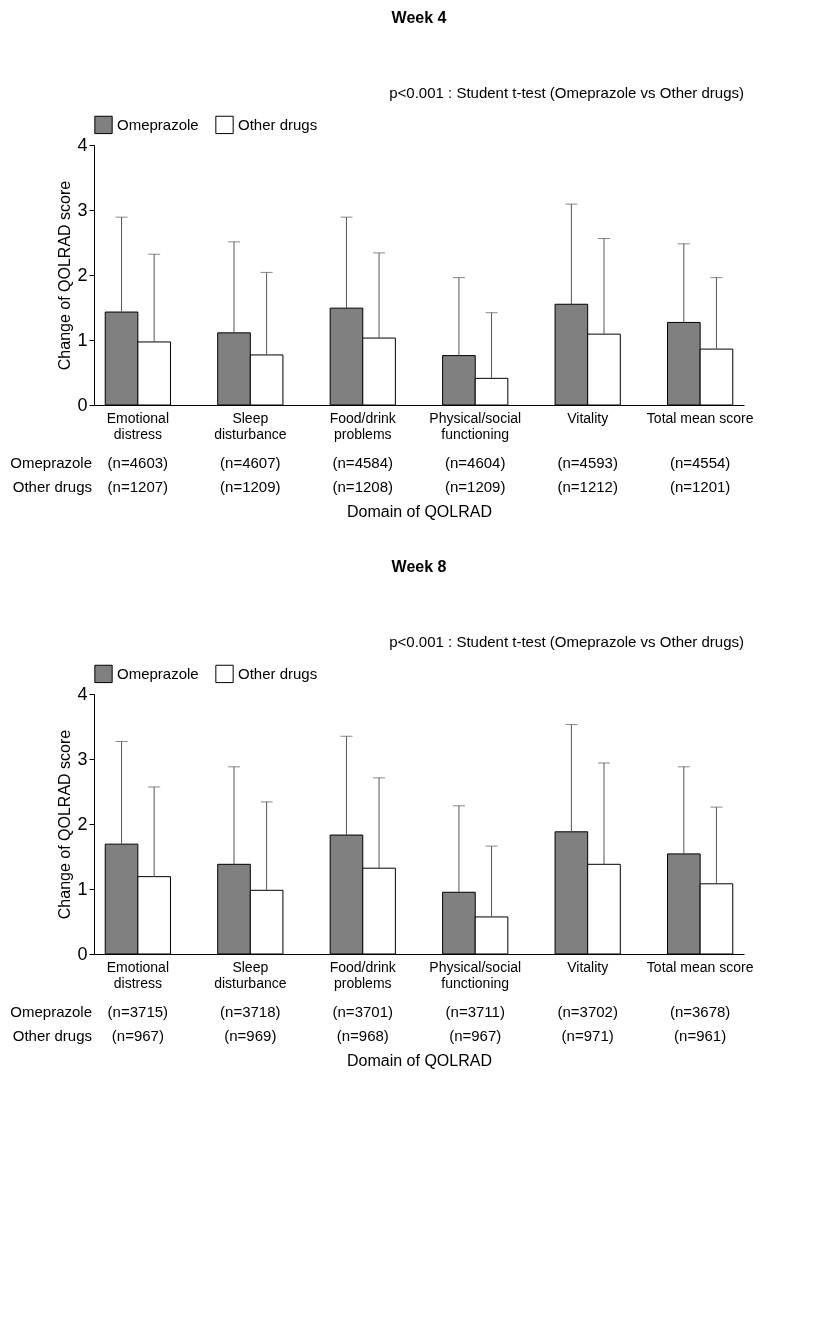 The width and height of the screenshot is (832, 1329). I want to click on text: (n=4603), so click(138, 462).